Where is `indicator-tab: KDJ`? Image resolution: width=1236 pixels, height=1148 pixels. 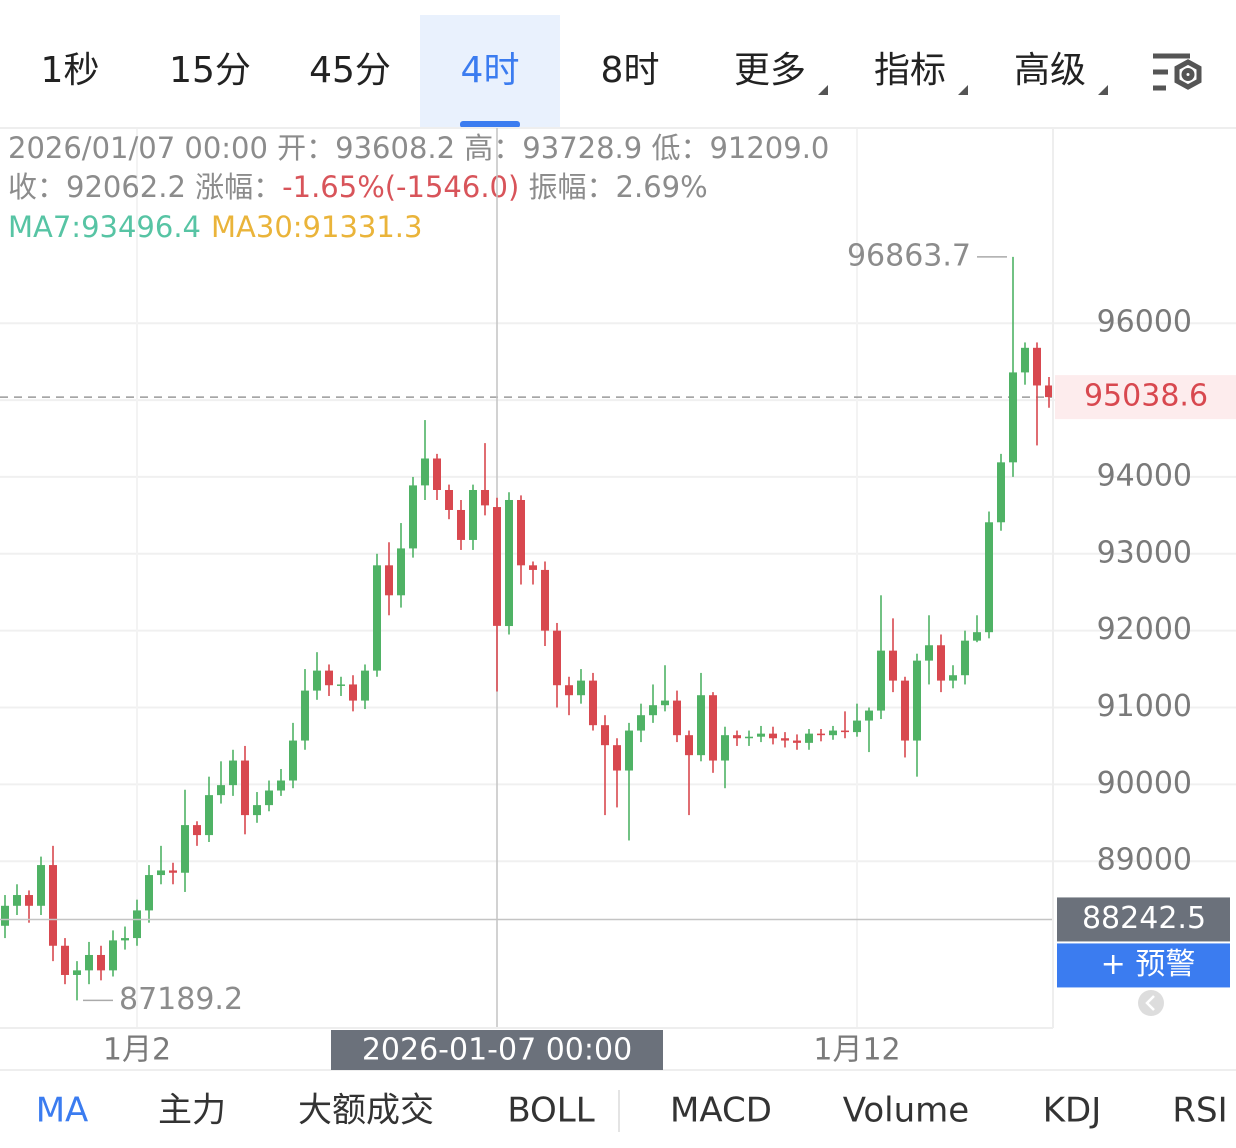
indicator-tab: KDJ is located at coordinates (1072, 1111).